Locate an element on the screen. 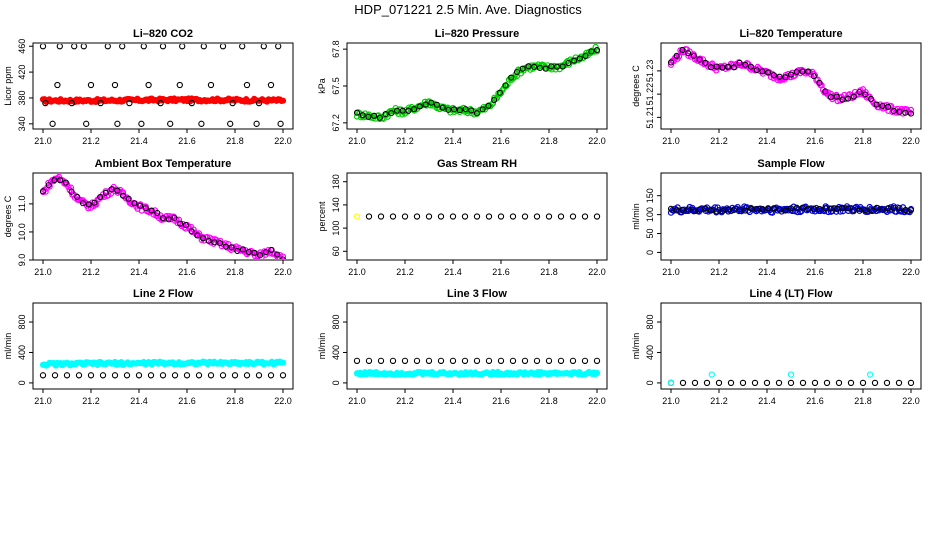 The height and width of the screenshot is (540, 936). plot-frame is located at coordinates (477, 216).